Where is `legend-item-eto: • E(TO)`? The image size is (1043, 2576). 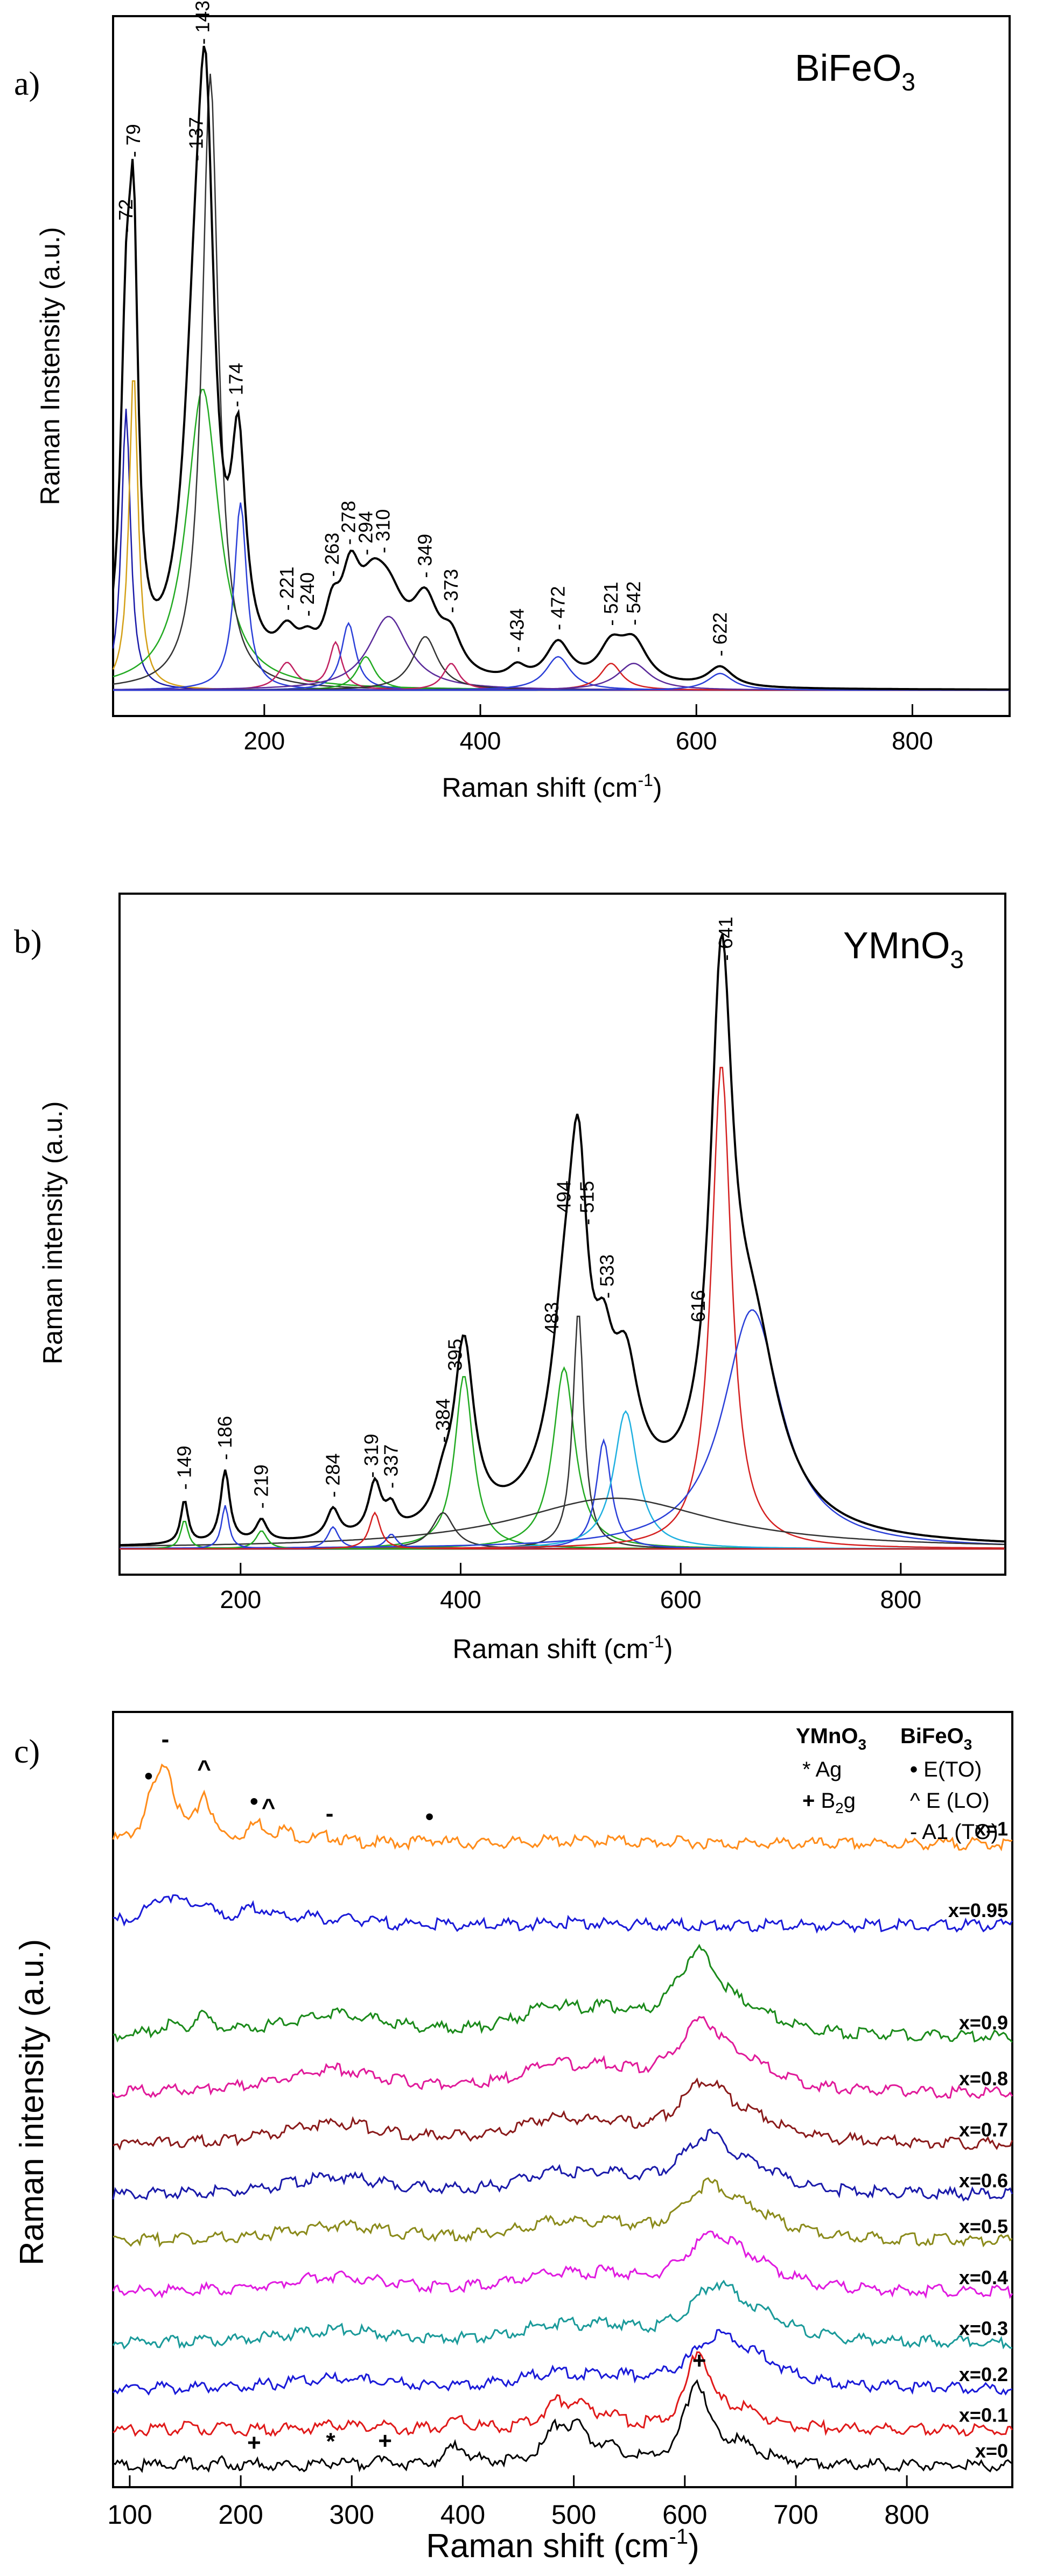
legend-item-eto: • E(TO) is located at coordinates (946, 1769).